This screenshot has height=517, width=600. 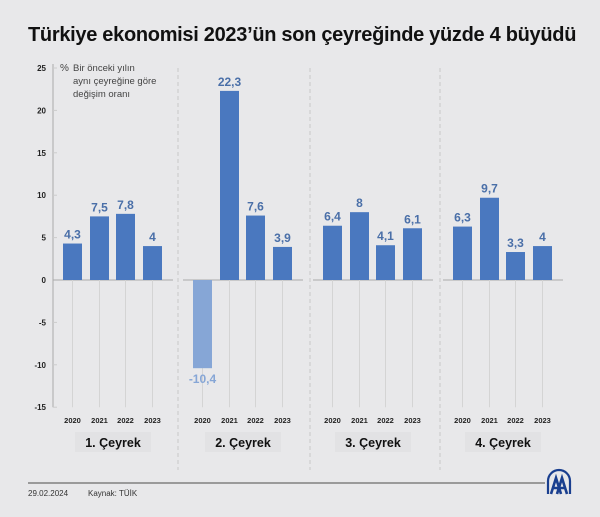 I want to click on annotation-text: değişim oranı, so click(x=101, y=94).